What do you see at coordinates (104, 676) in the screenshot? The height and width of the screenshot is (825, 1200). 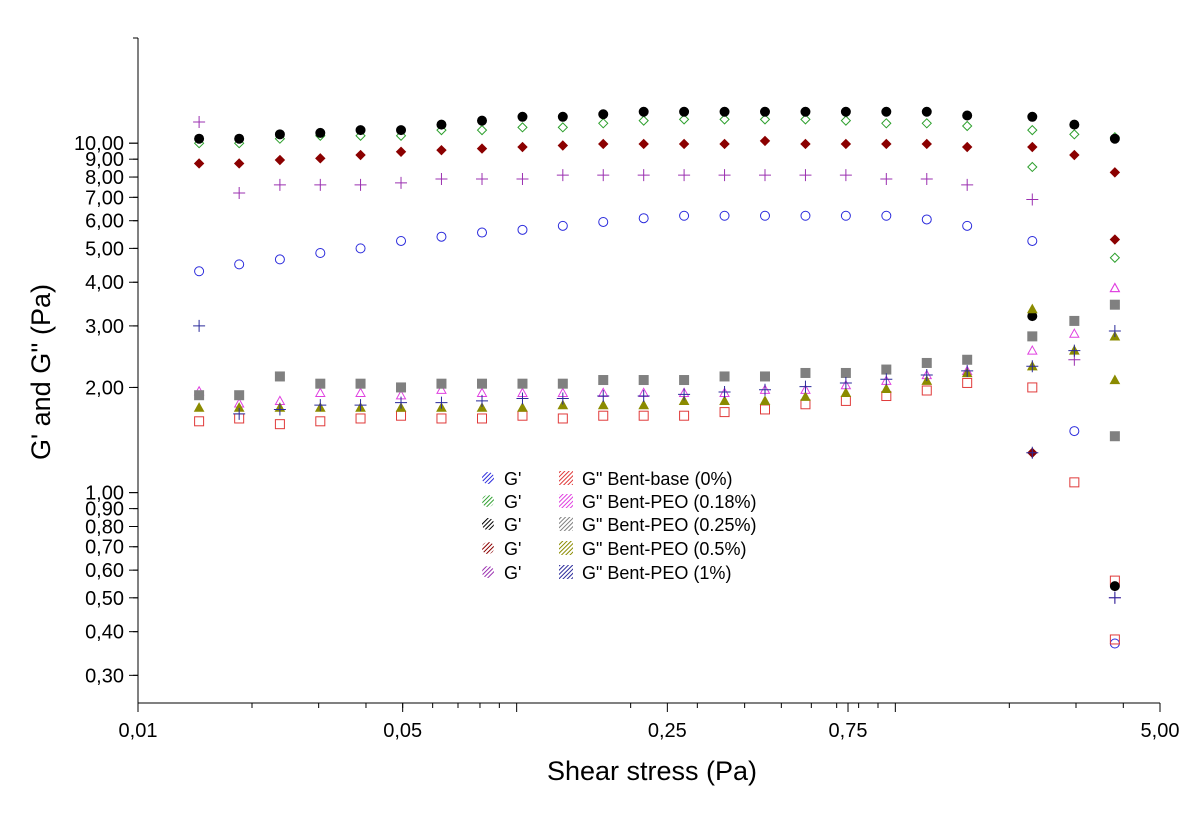 I see `y-tick-label: 0,30` at bounding box center [104, 676].